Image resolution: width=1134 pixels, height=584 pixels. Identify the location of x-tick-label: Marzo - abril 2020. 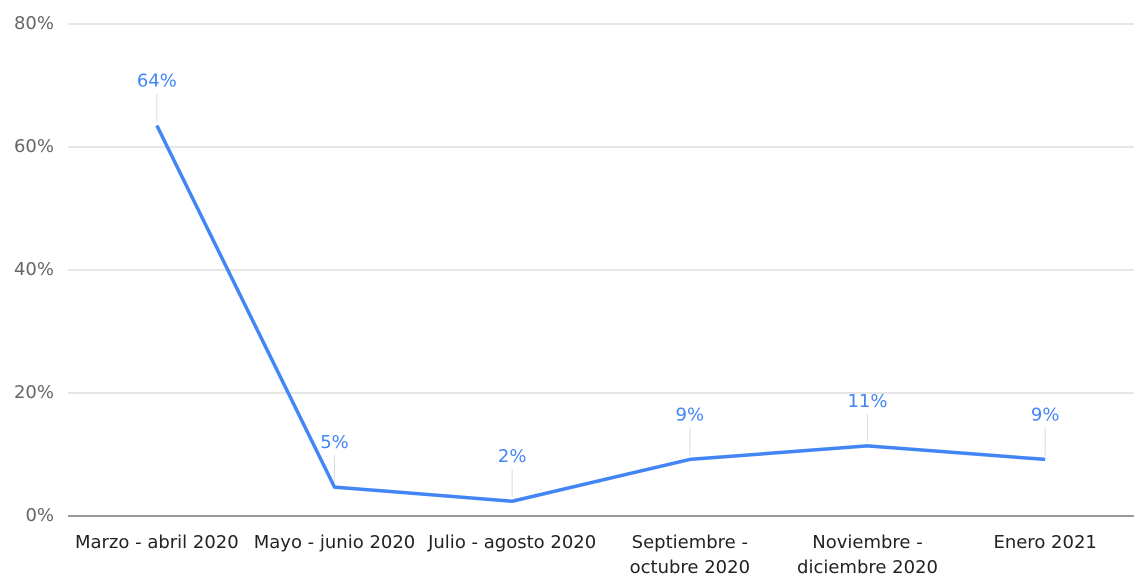
(156, 542).